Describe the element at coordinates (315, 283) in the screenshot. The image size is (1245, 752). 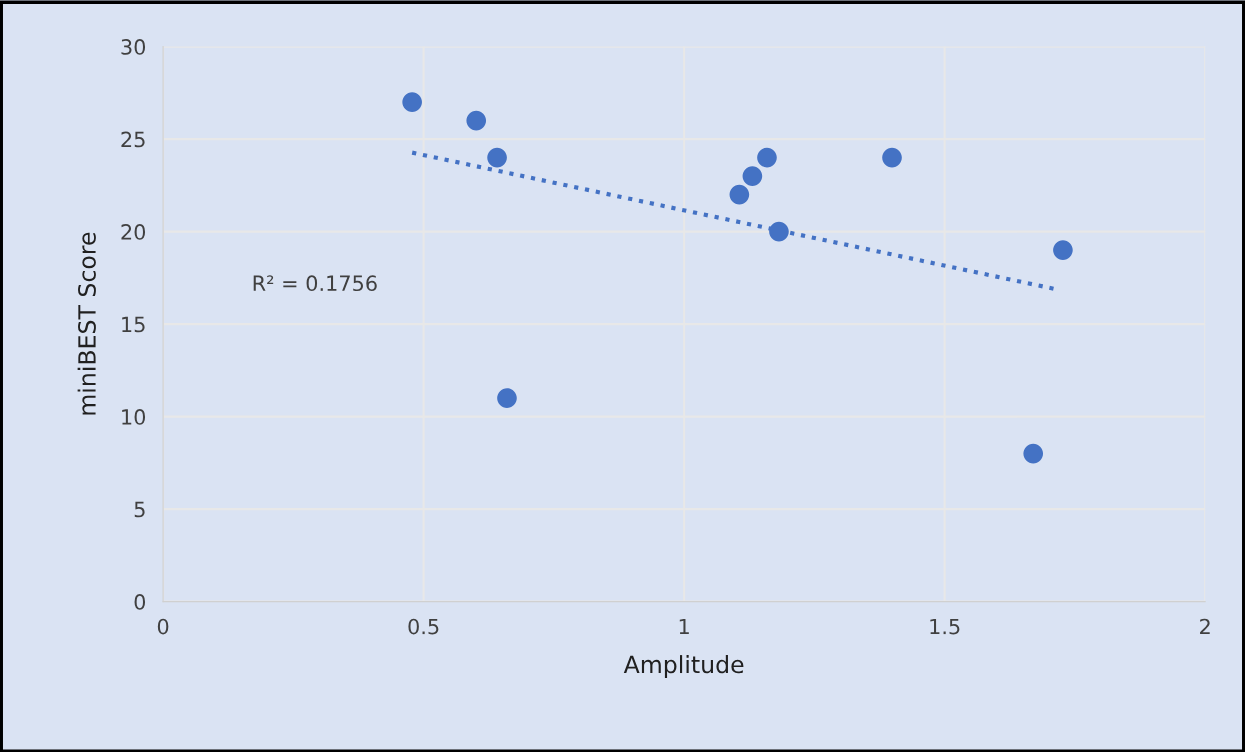
I see `annotation: R² = 0.1756` at that location.